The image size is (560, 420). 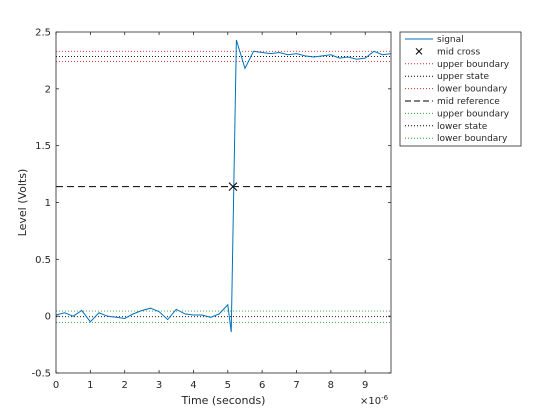 I want to click on x-tick-label: 2, so click(x=125, y=385).